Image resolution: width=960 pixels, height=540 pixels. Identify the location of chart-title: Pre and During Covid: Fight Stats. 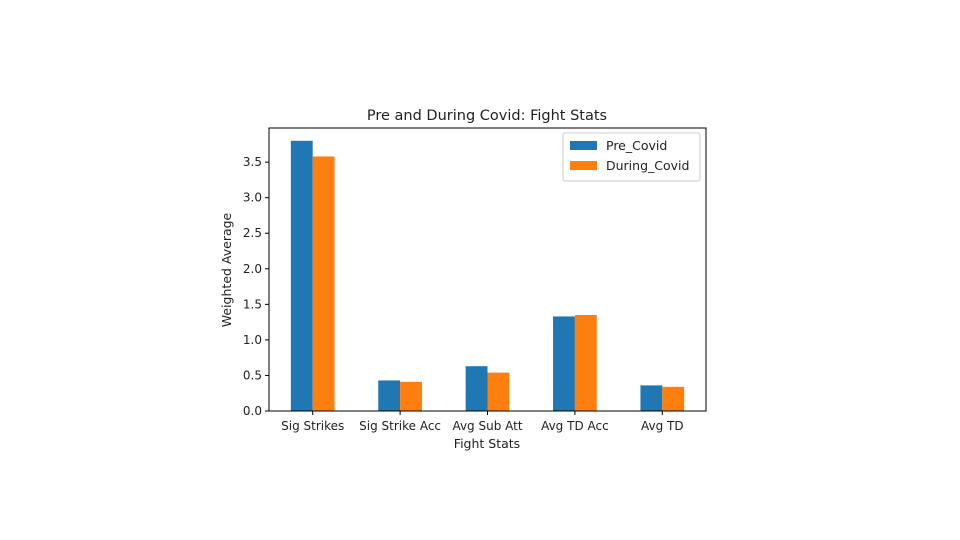
(487, 116).